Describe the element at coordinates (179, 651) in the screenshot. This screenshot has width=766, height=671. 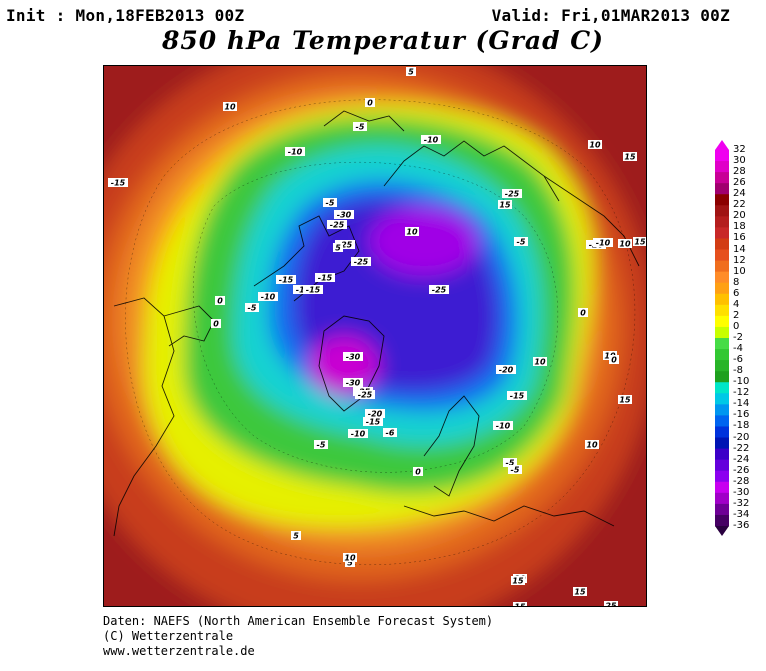
I see `footer-website: www.wetterzentrale.de` at that location.